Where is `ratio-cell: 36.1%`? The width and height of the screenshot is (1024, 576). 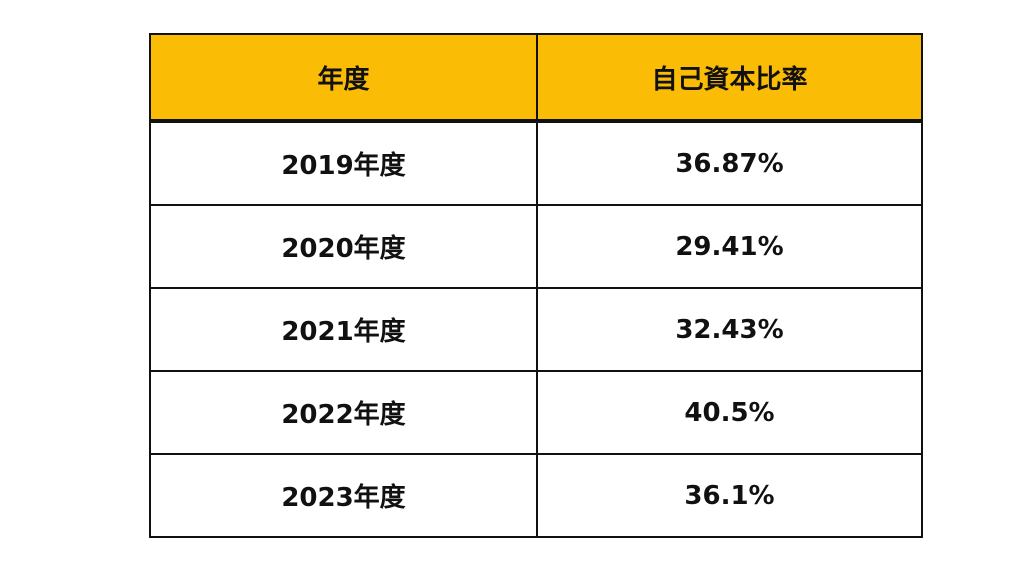 ratio-cell: 36.1% is located at coordinates (729, 495).